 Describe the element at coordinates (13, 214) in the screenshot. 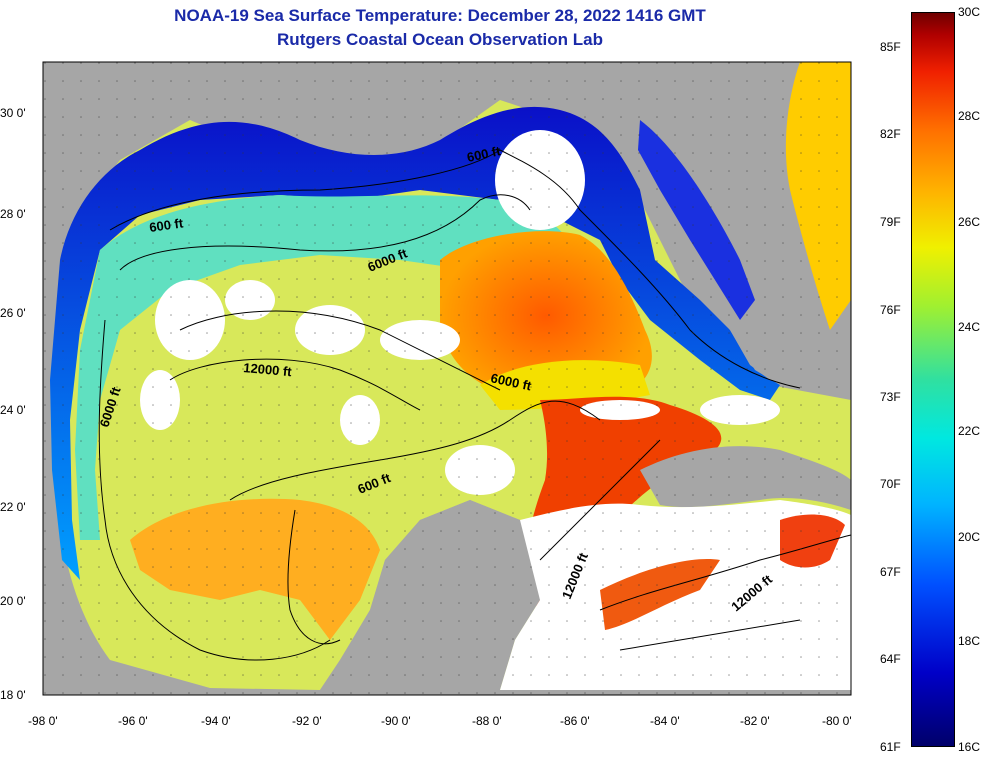

I see `lat-label: 28 0'` at that location.